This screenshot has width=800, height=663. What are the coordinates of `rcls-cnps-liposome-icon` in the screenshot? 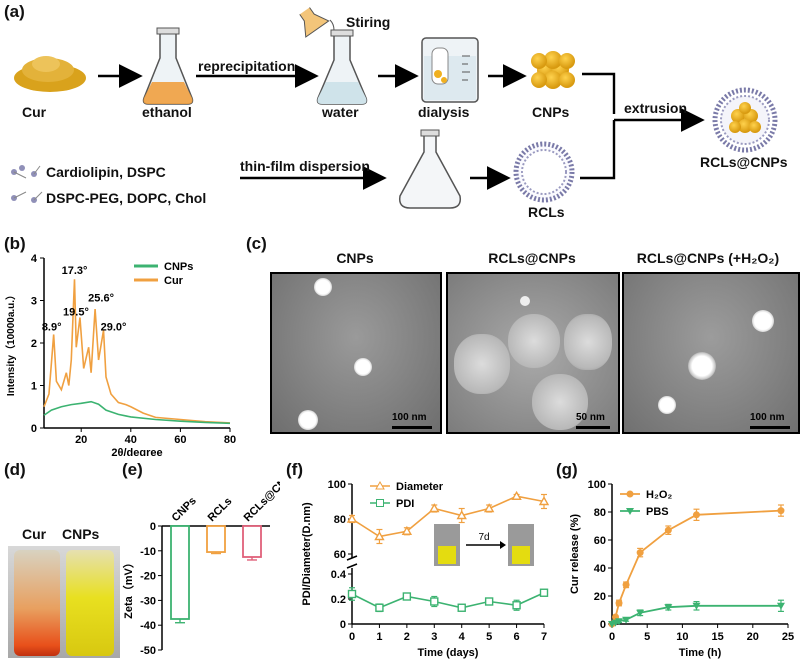 It's located at (745, 120).